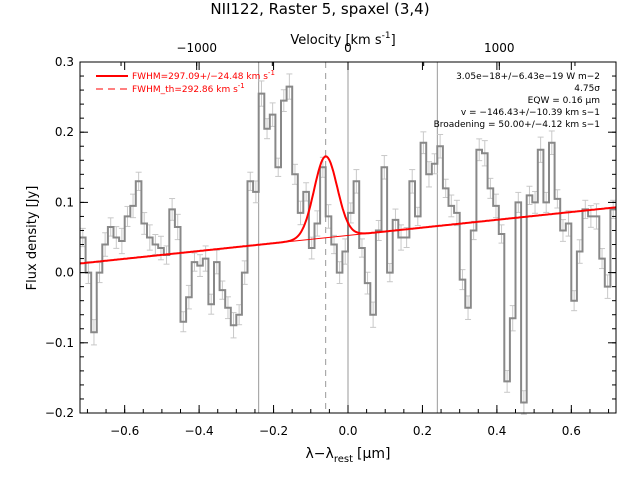 The height and width of the screenshot is (480, 640). I want to click on x-tick-label: 0.2, so click(422, 431).